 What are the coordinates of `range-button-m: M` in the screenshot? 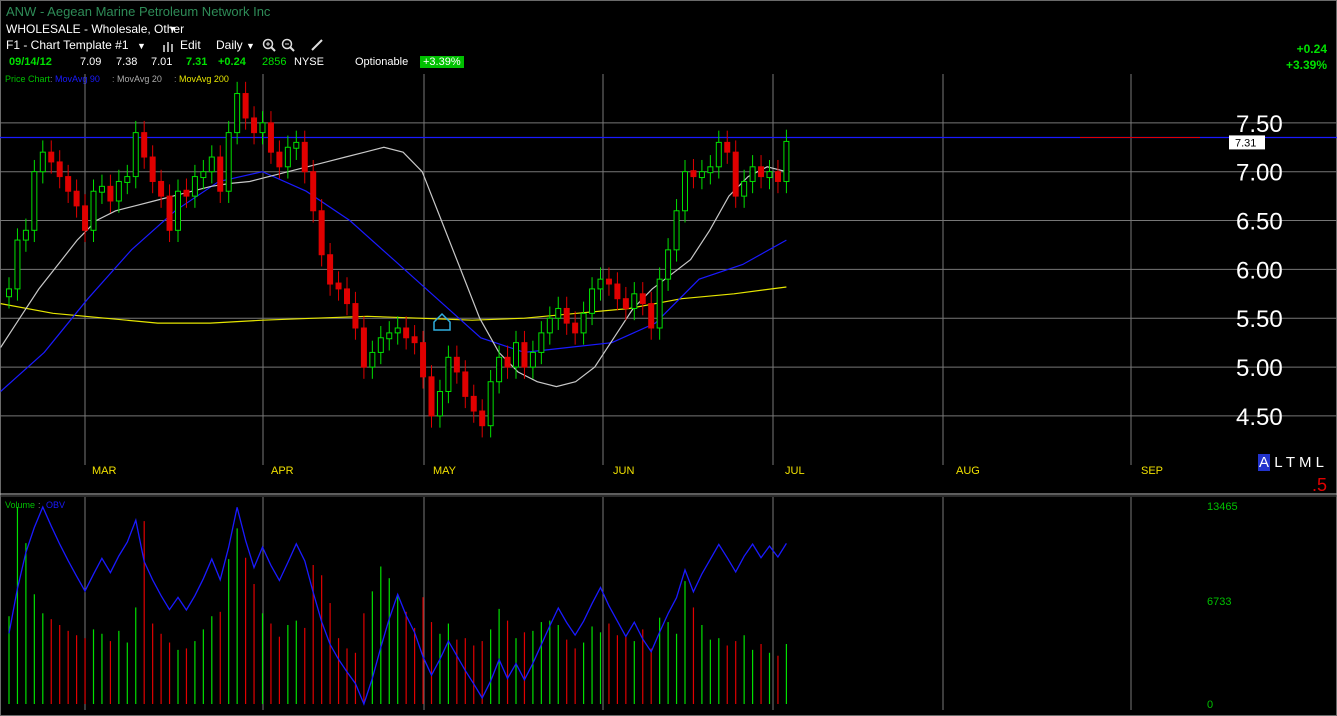 It's located at (1305, 462).